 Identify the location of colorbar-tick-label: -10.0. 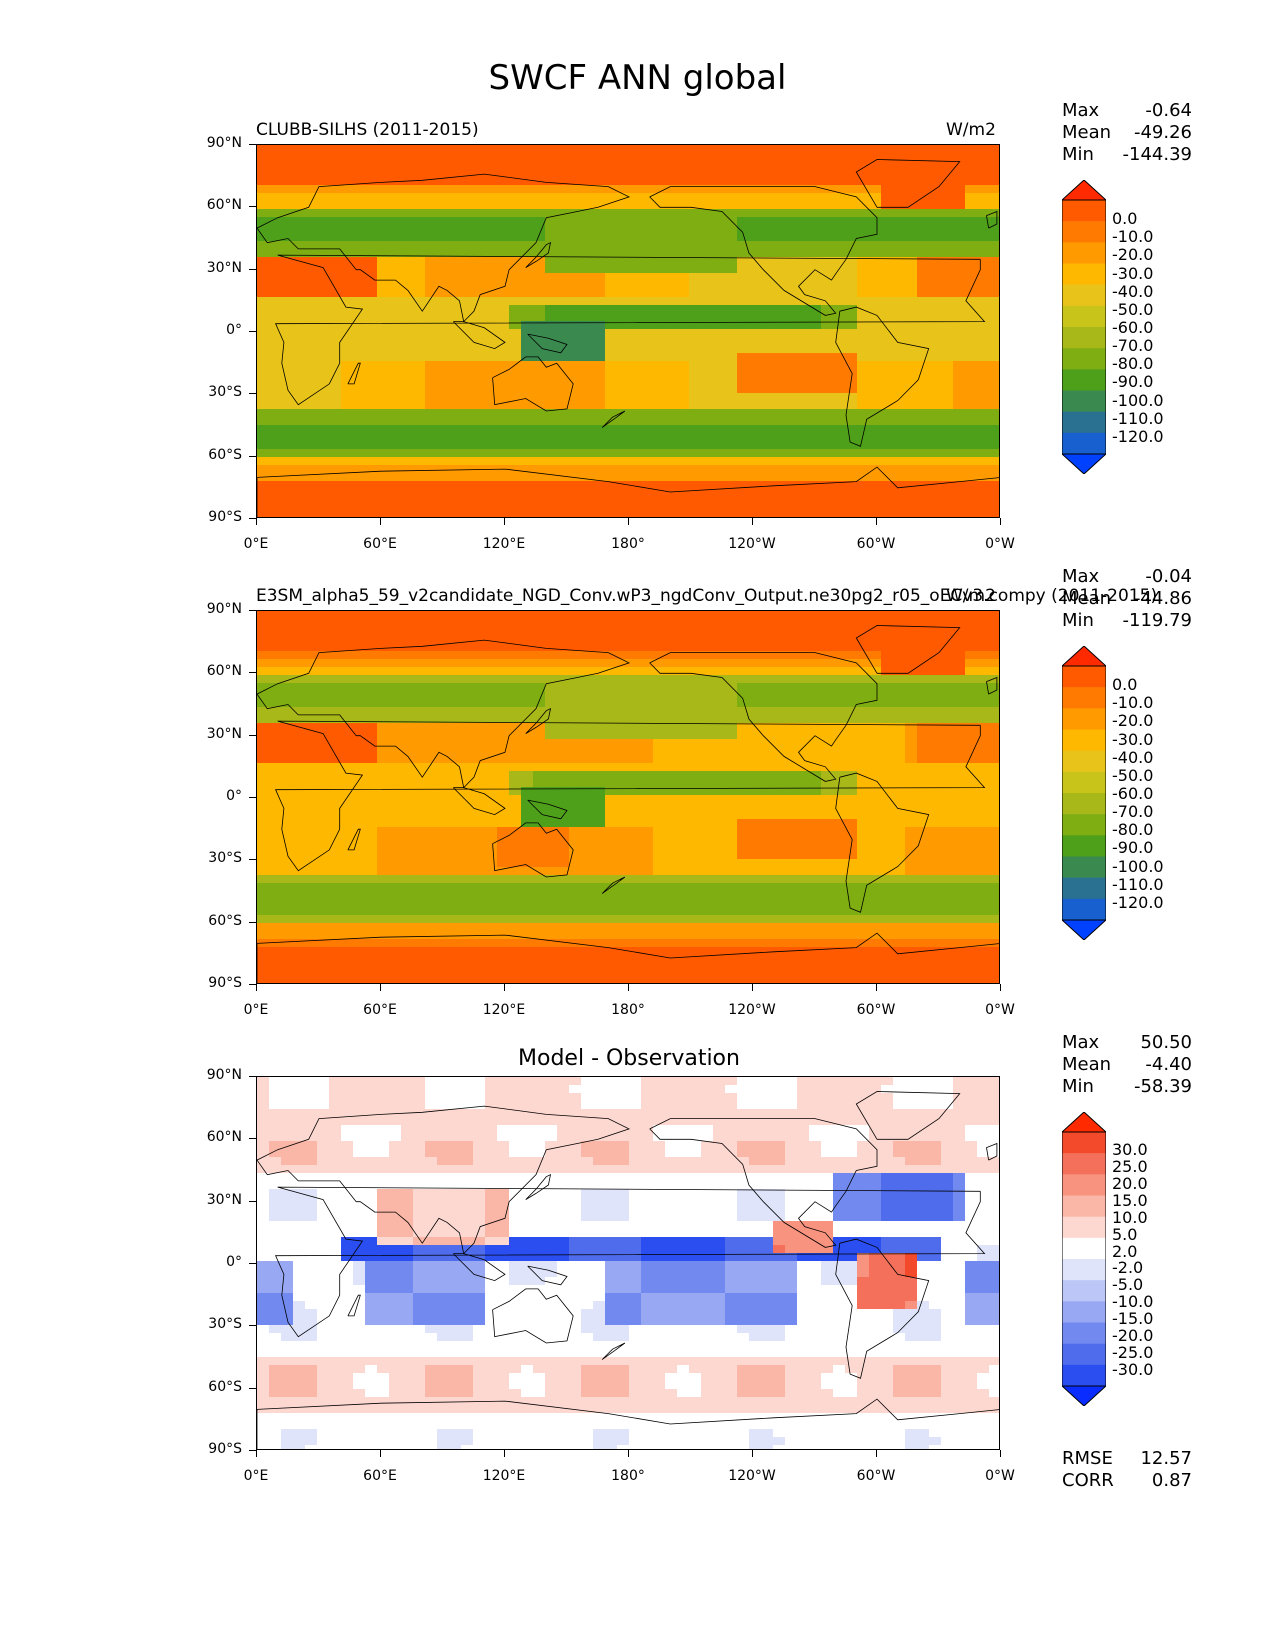
(1133, 237).